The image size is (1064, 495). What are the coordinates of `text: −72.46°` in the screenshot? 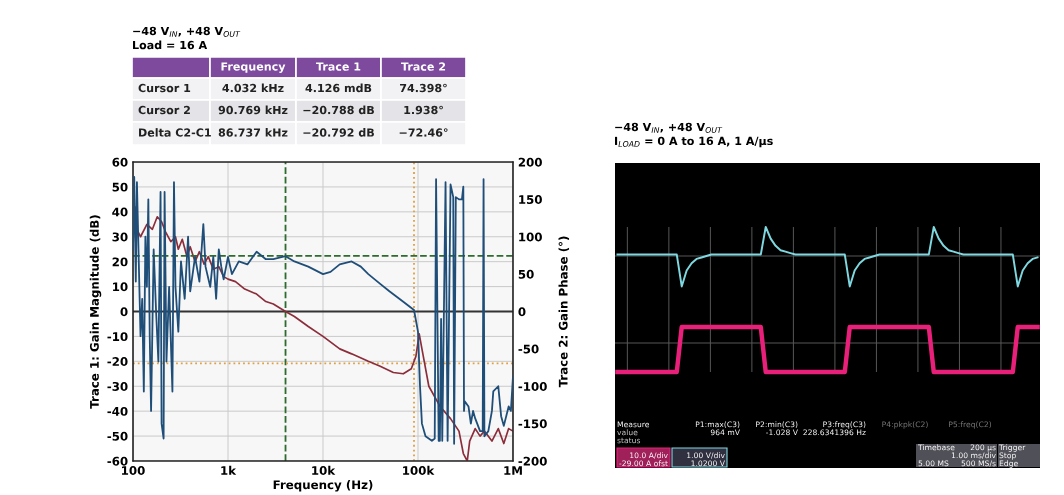 It's located at (423, 132).